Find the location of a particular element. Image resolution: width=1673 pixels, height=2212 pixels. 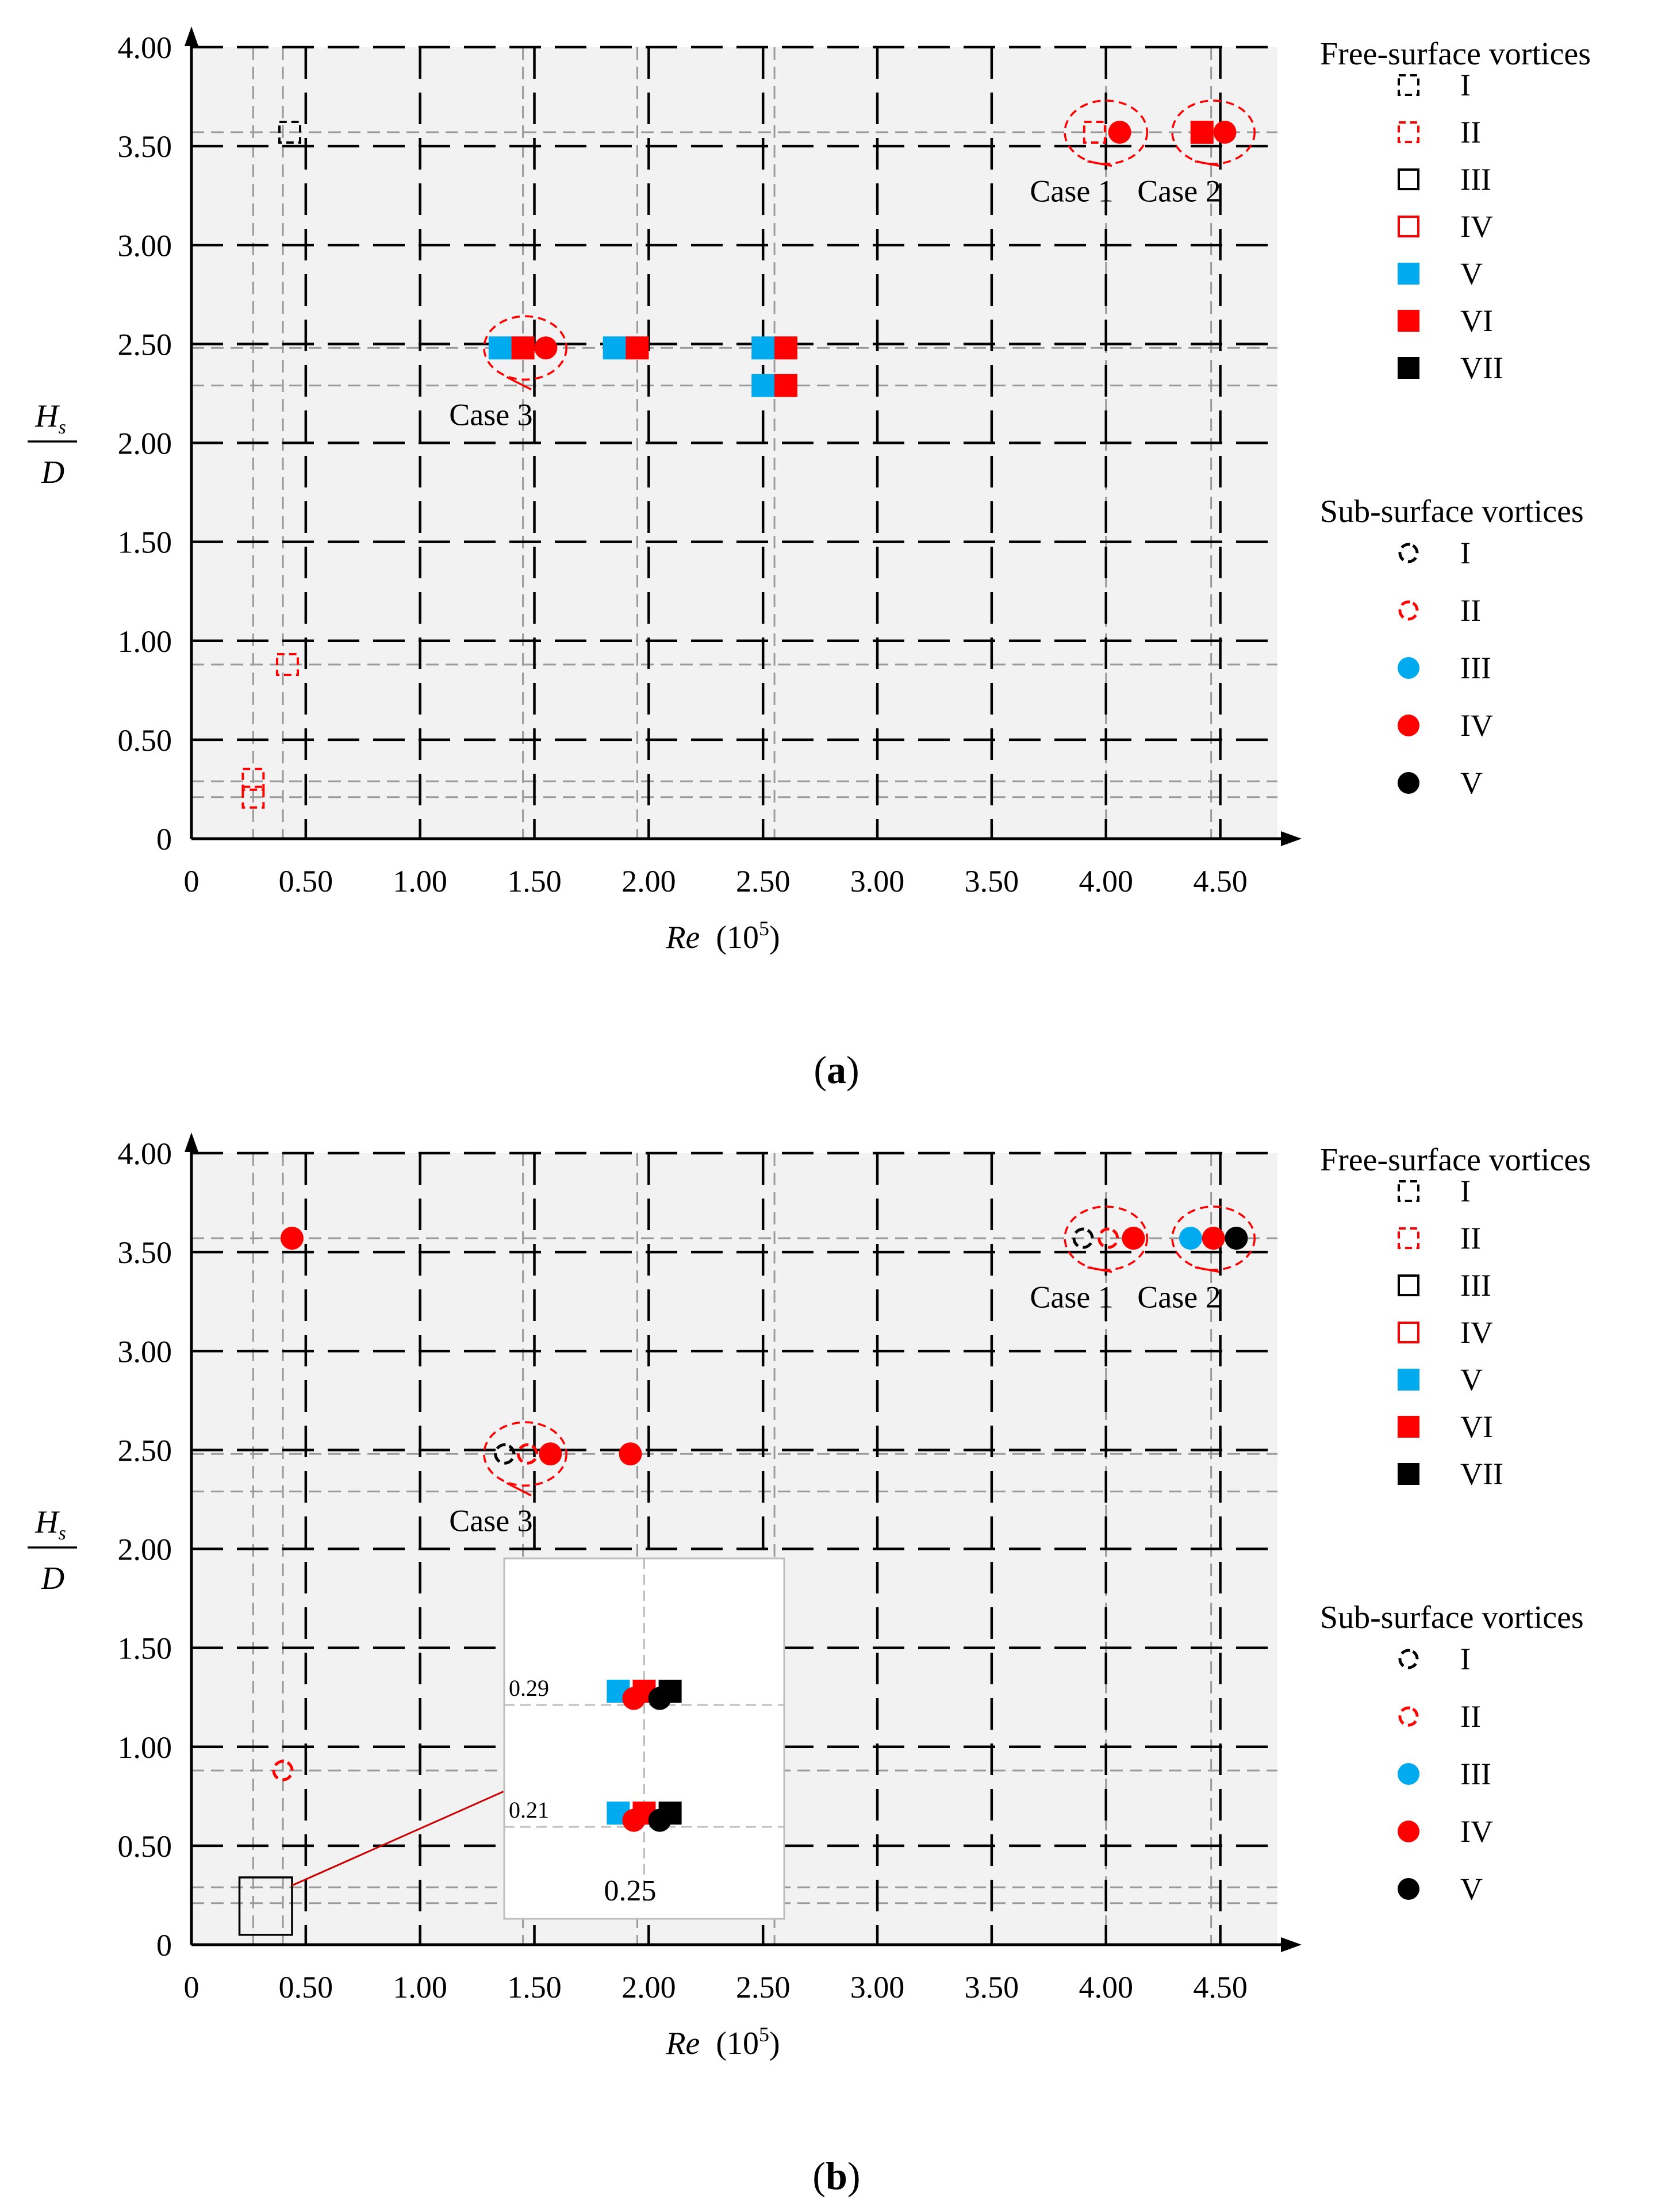

x-tick-label: 2.50 is located at coordinates (763, 881).